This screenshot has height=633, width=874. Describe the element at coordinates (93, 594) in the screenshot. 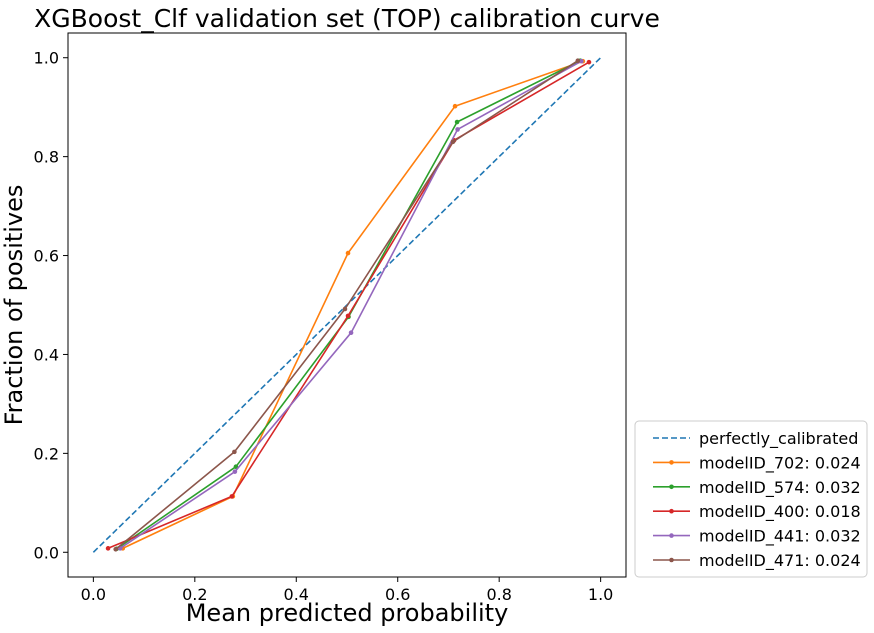

I see `x-tick-label: 0.0` at that location.